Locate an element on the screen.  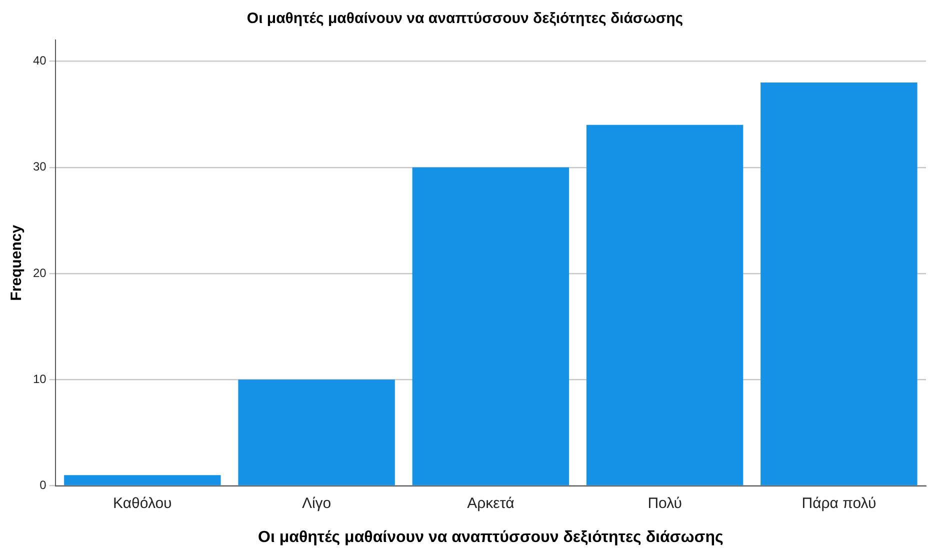
x-tick-label: Πάρα πολύ is located at coordinates (839, 503).